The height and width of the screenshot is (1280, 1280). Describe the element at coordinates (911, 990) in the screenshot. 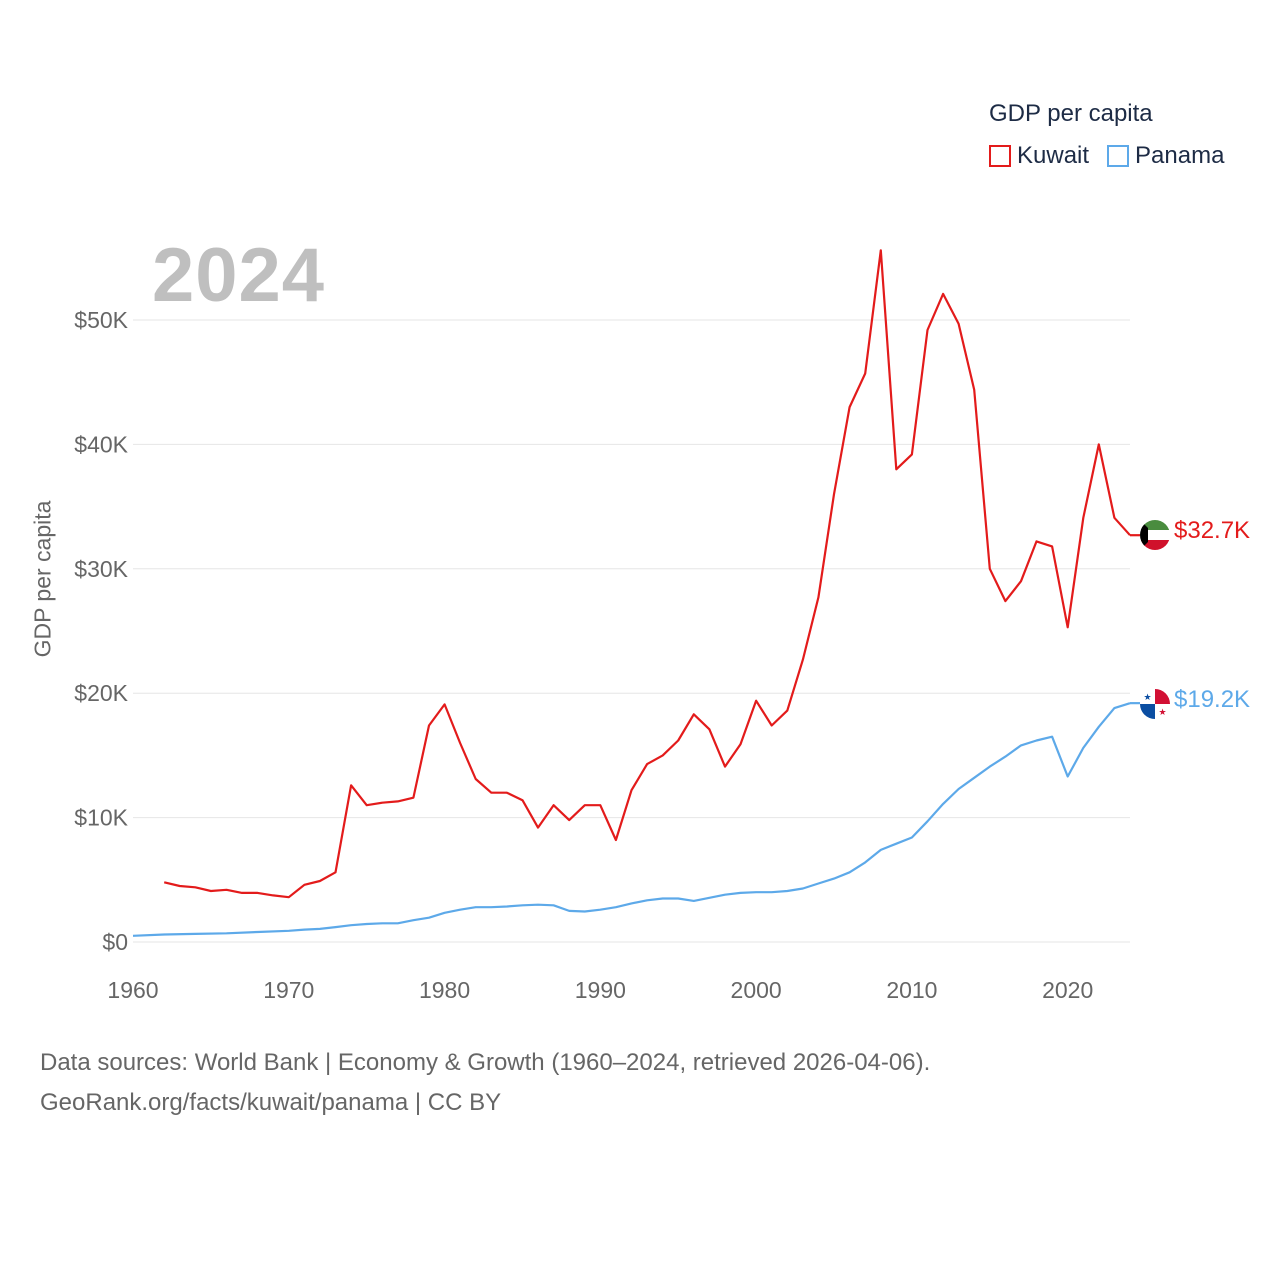

I see `x-tick-label: 2010` at that location.